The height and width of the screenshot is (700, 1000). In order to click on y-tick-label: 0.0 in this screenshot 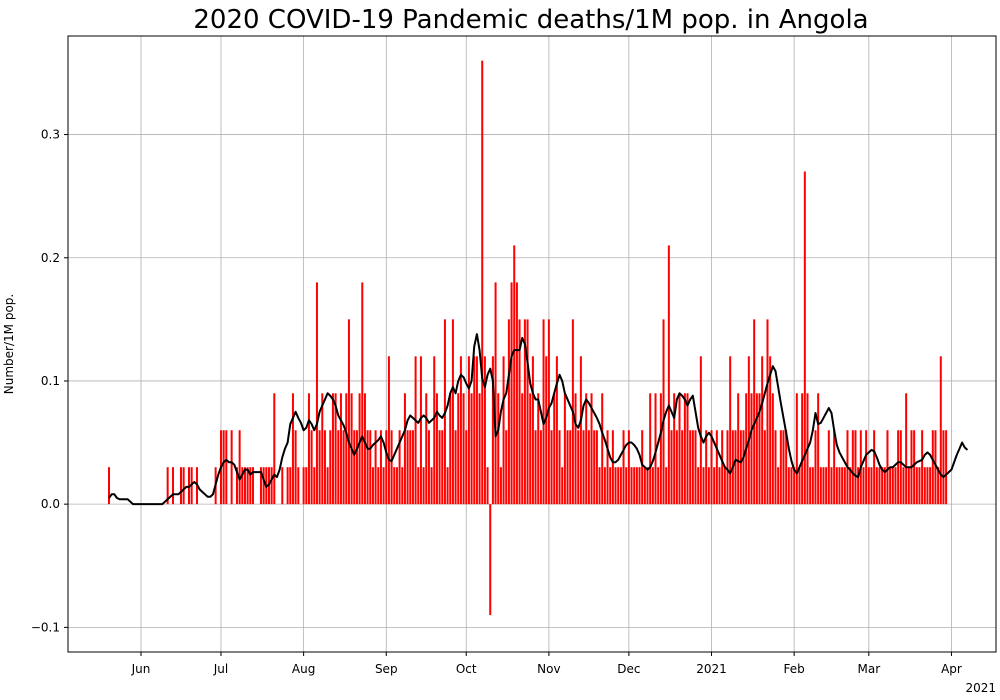, I will do `click(50, 504)`.